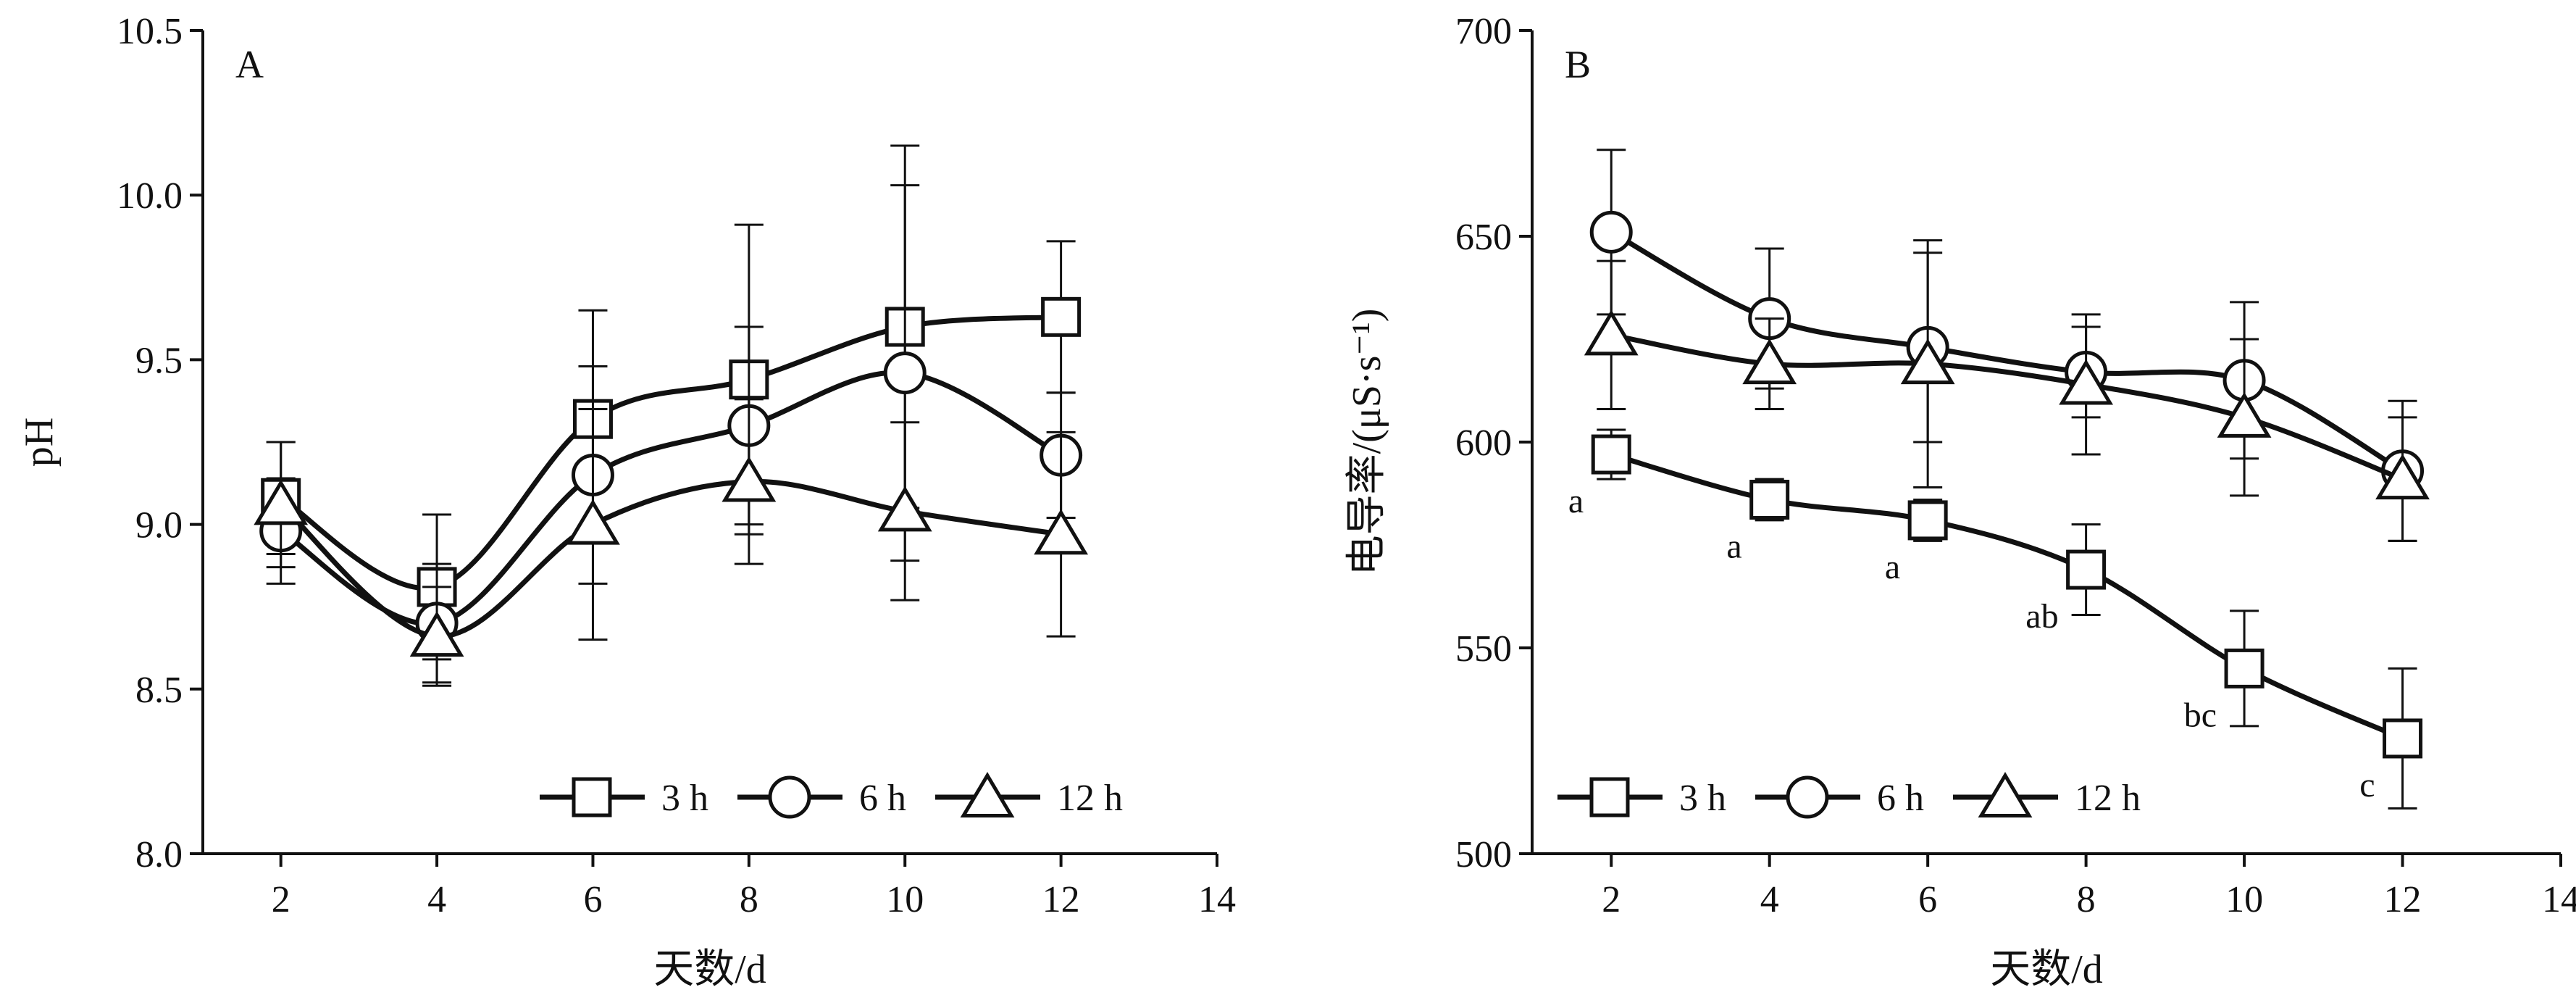 This screenshot has width=2576, height=1003. I want to click on panel-label: A, so click(249, 64).